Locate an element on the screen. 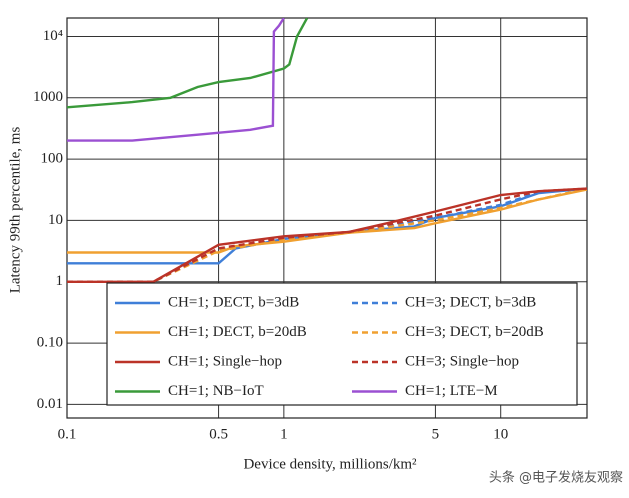 This screenshot has width=629, height=498. y-tick-label: 0.10 is located at coordinates (50, 343).